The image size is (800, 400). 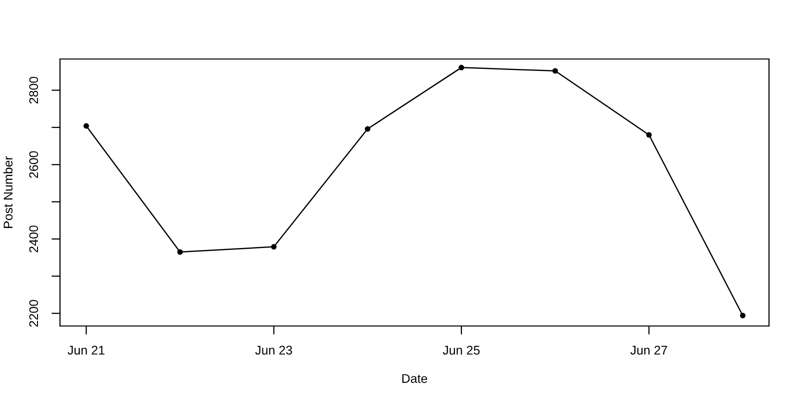 I want to click on y-tick-label: 2400, so click(x=33, y=239).